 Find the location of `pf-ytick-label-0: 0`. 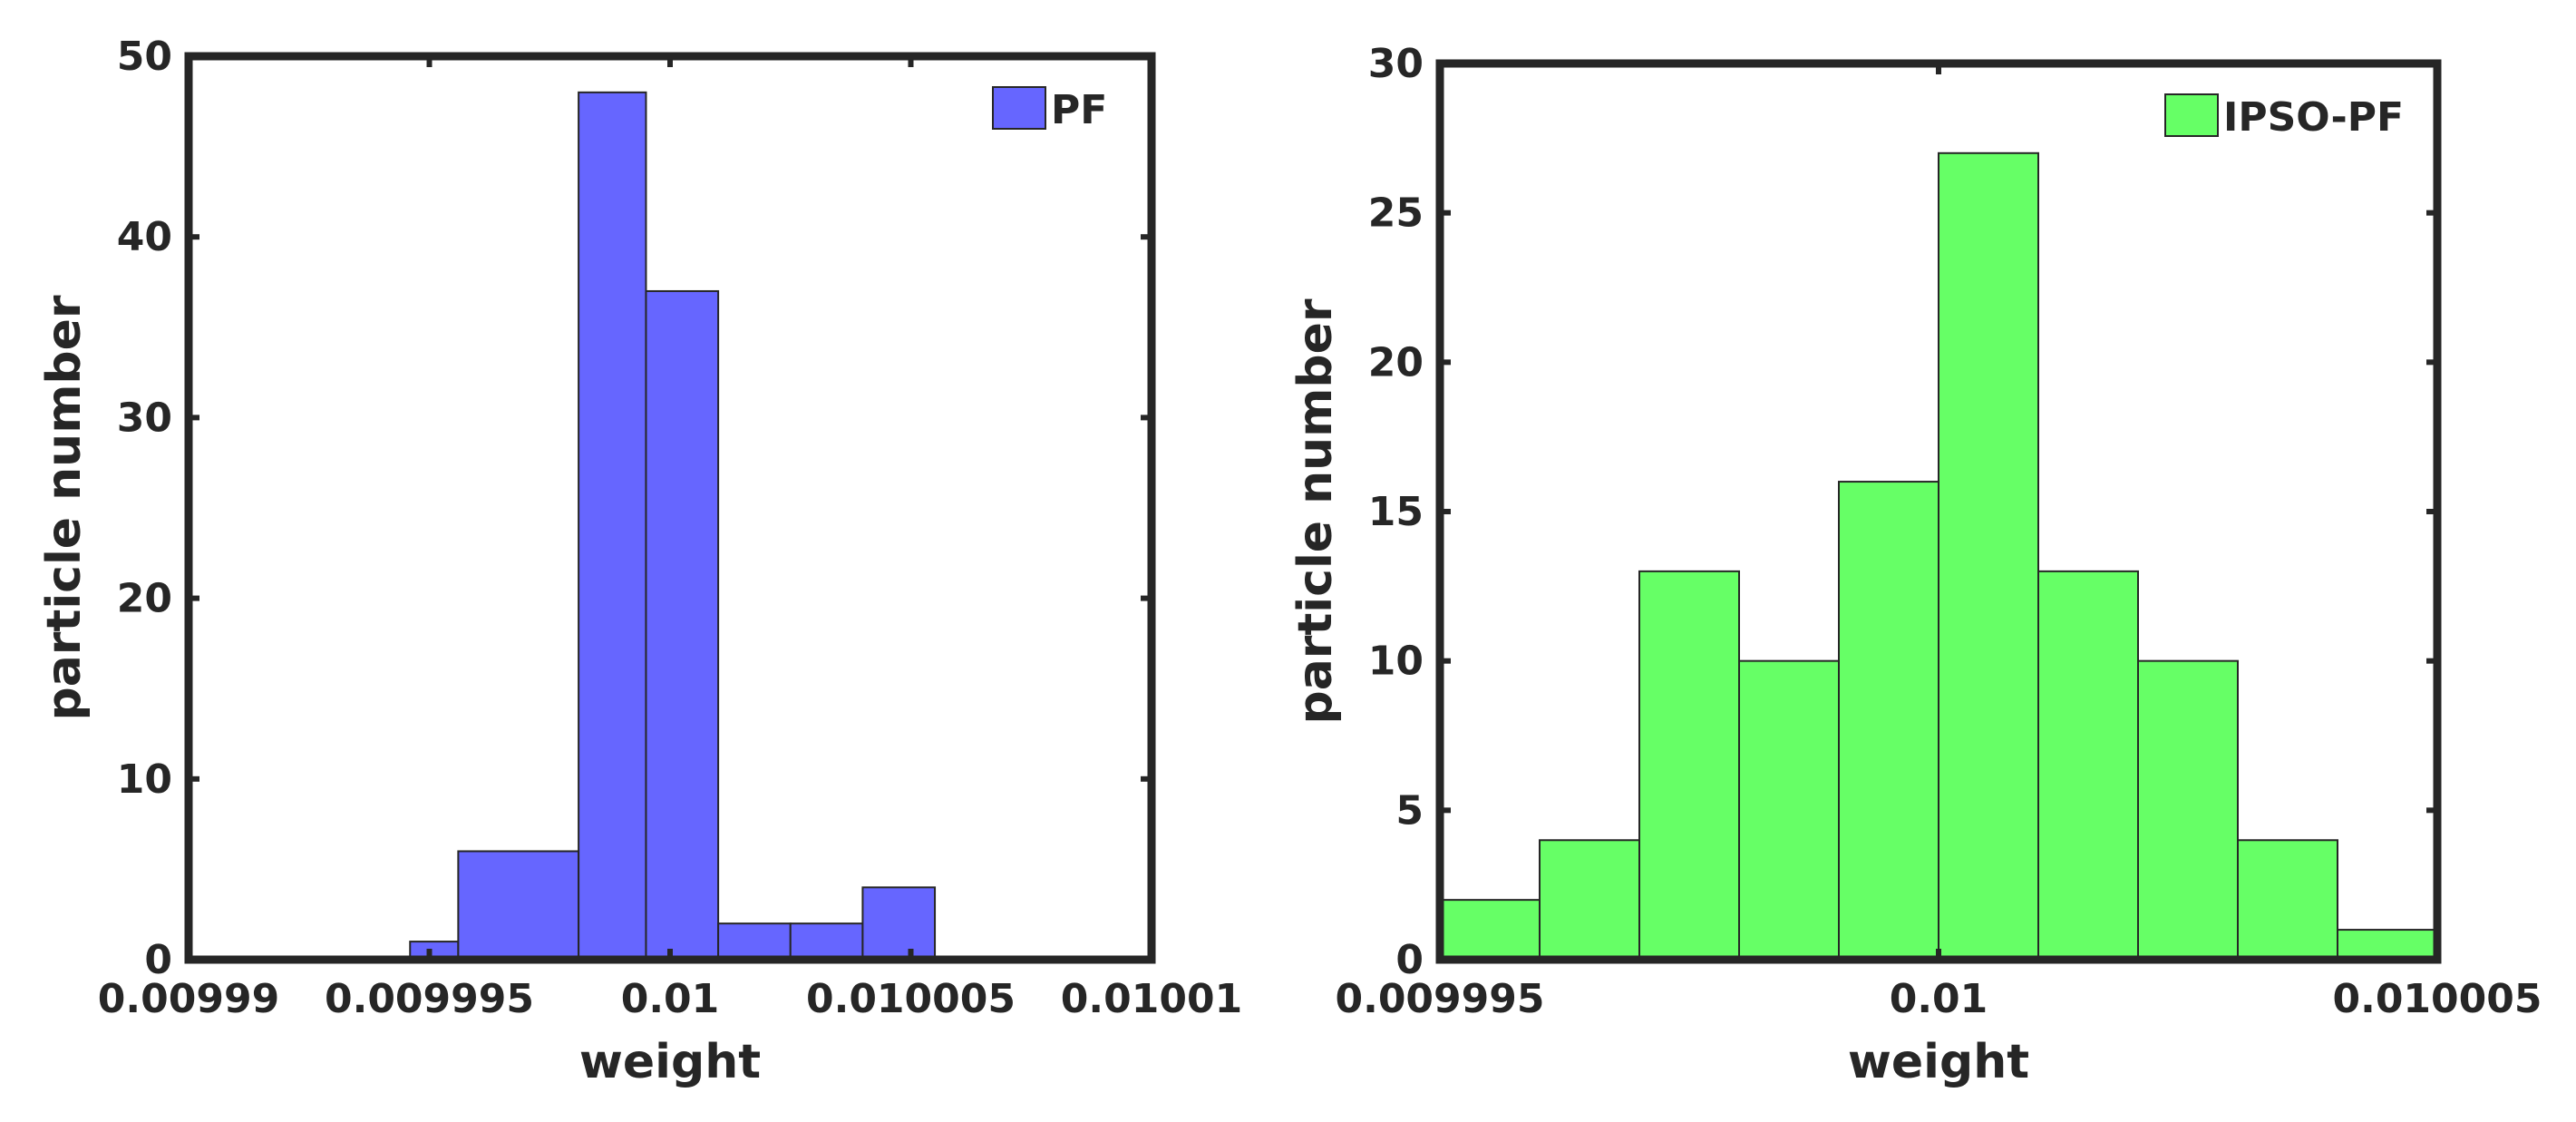

pf-ytick-label-0: 0 is located at coordinates (158, 960).